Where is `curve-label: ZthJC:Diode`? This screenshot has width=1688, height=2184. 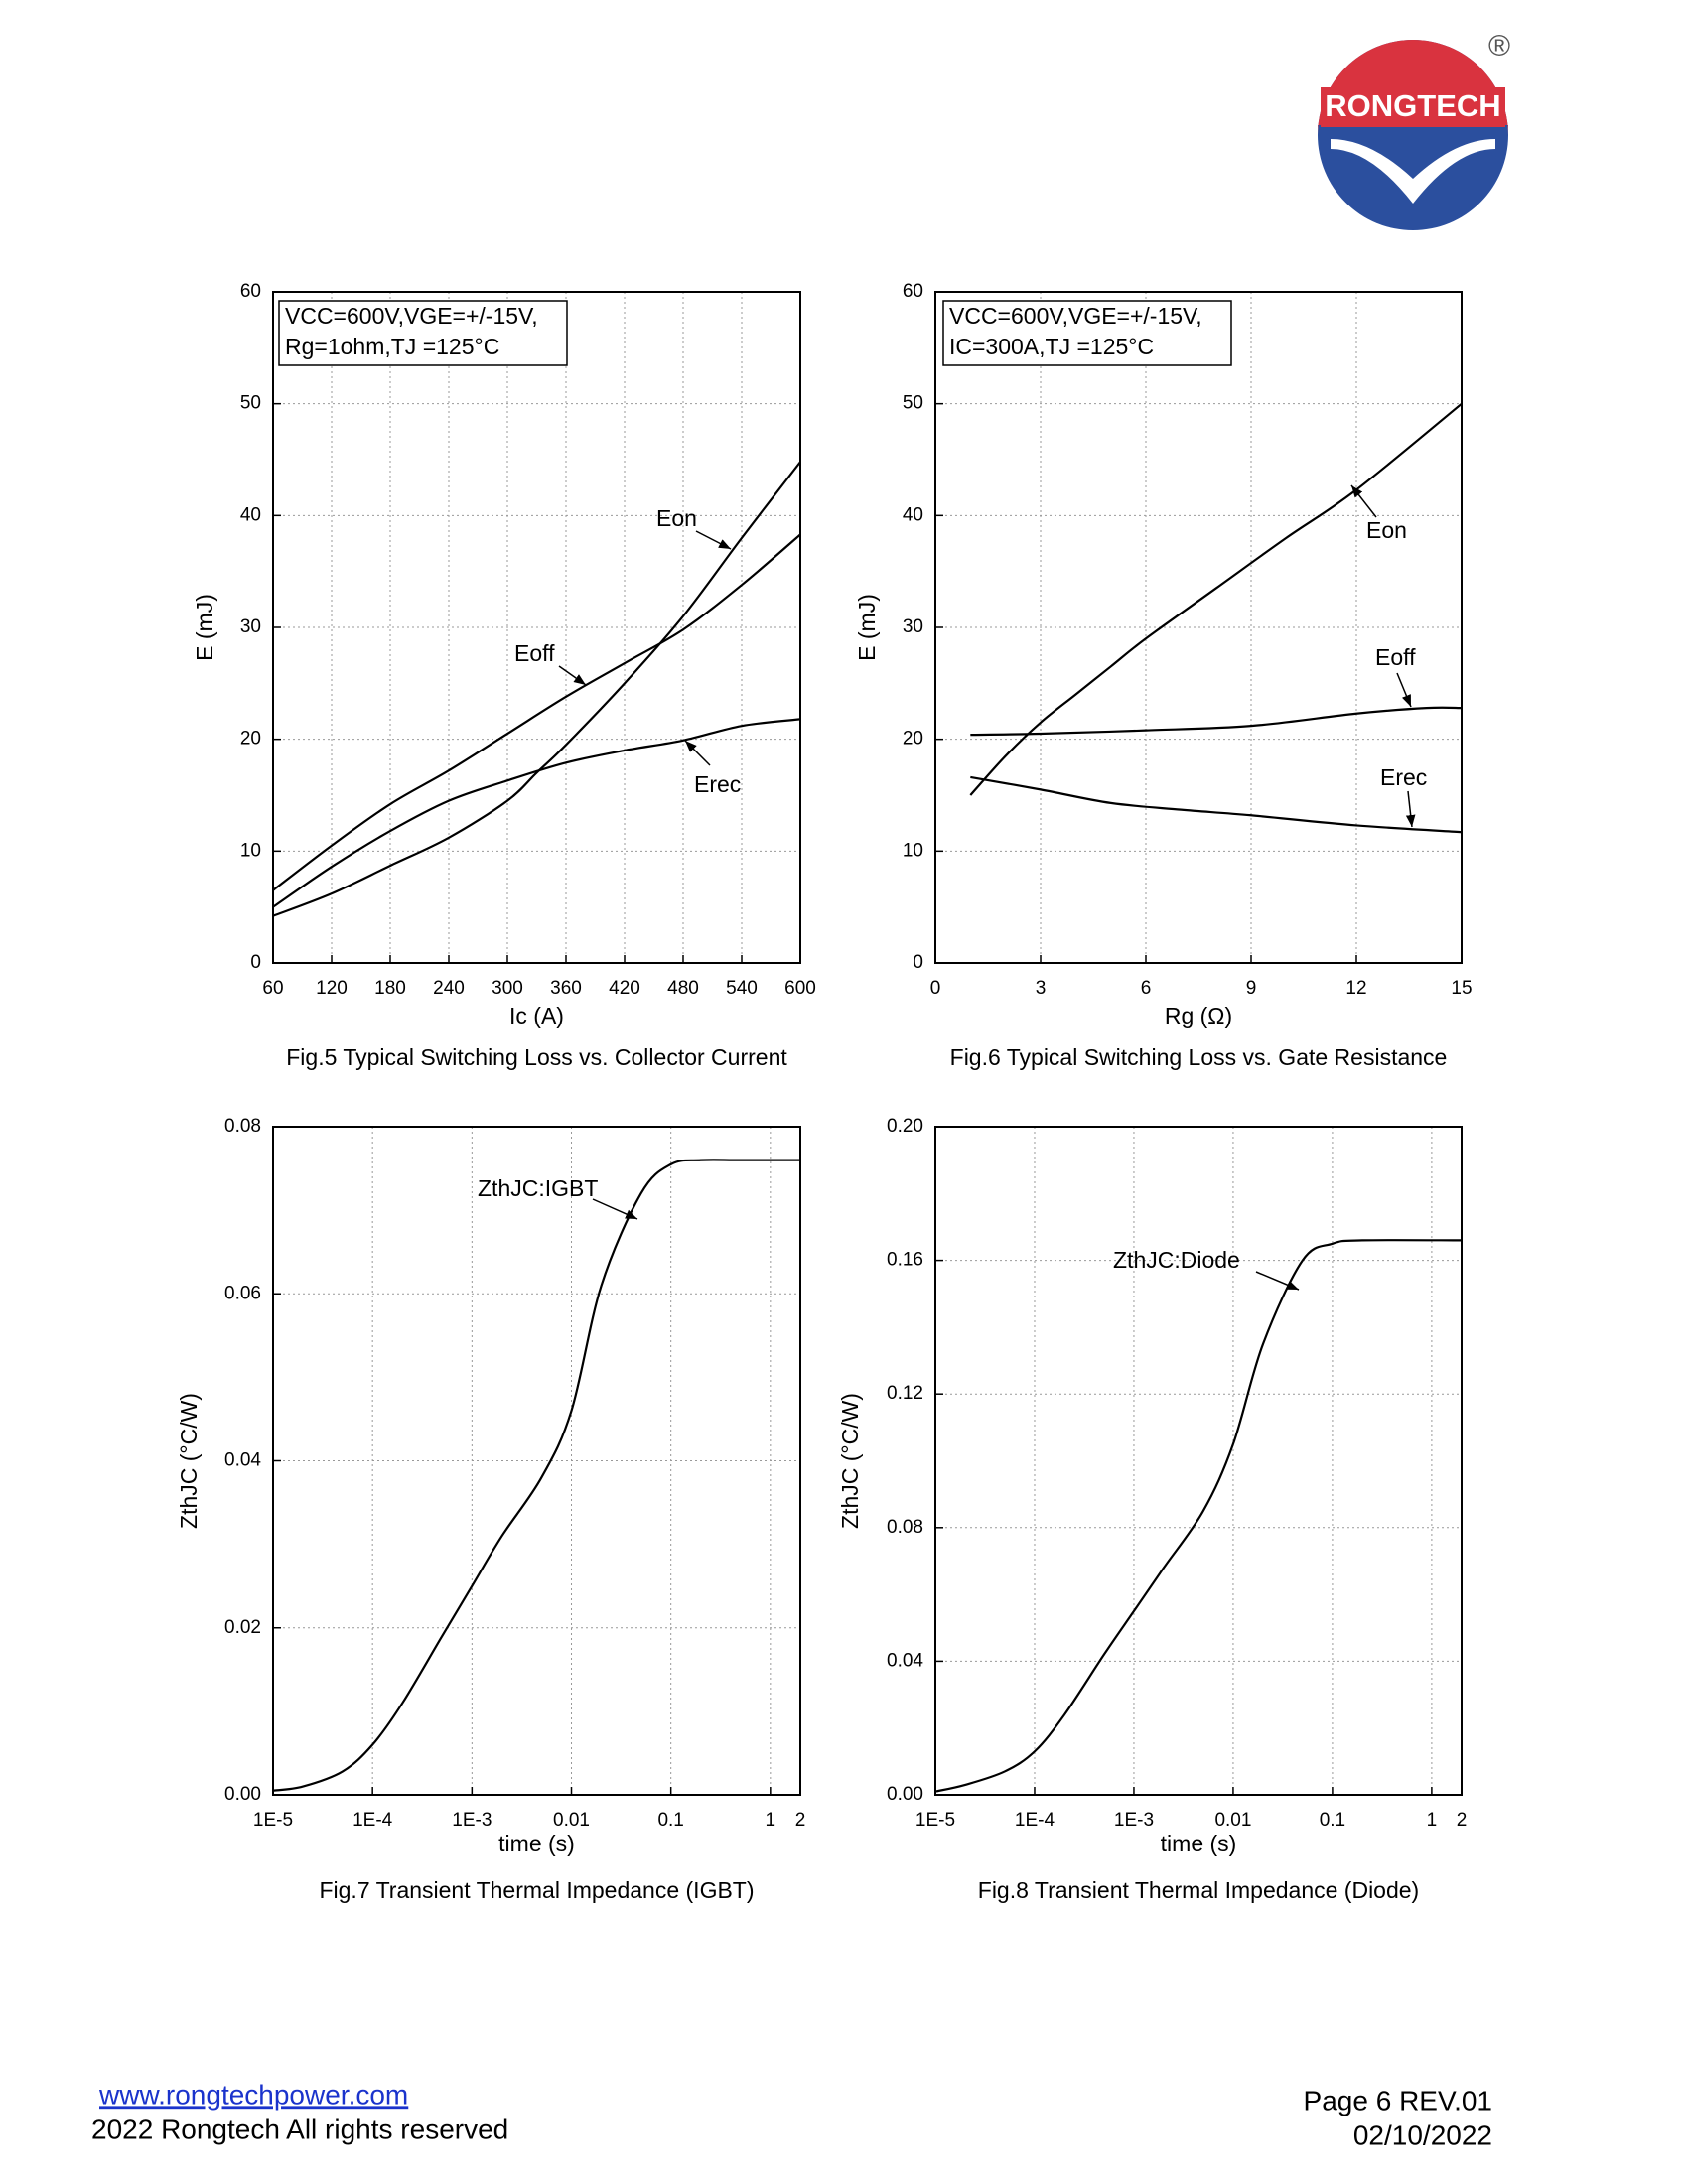 curve-label: ZthJC:Diode is located at coordinates (1176, 1260).